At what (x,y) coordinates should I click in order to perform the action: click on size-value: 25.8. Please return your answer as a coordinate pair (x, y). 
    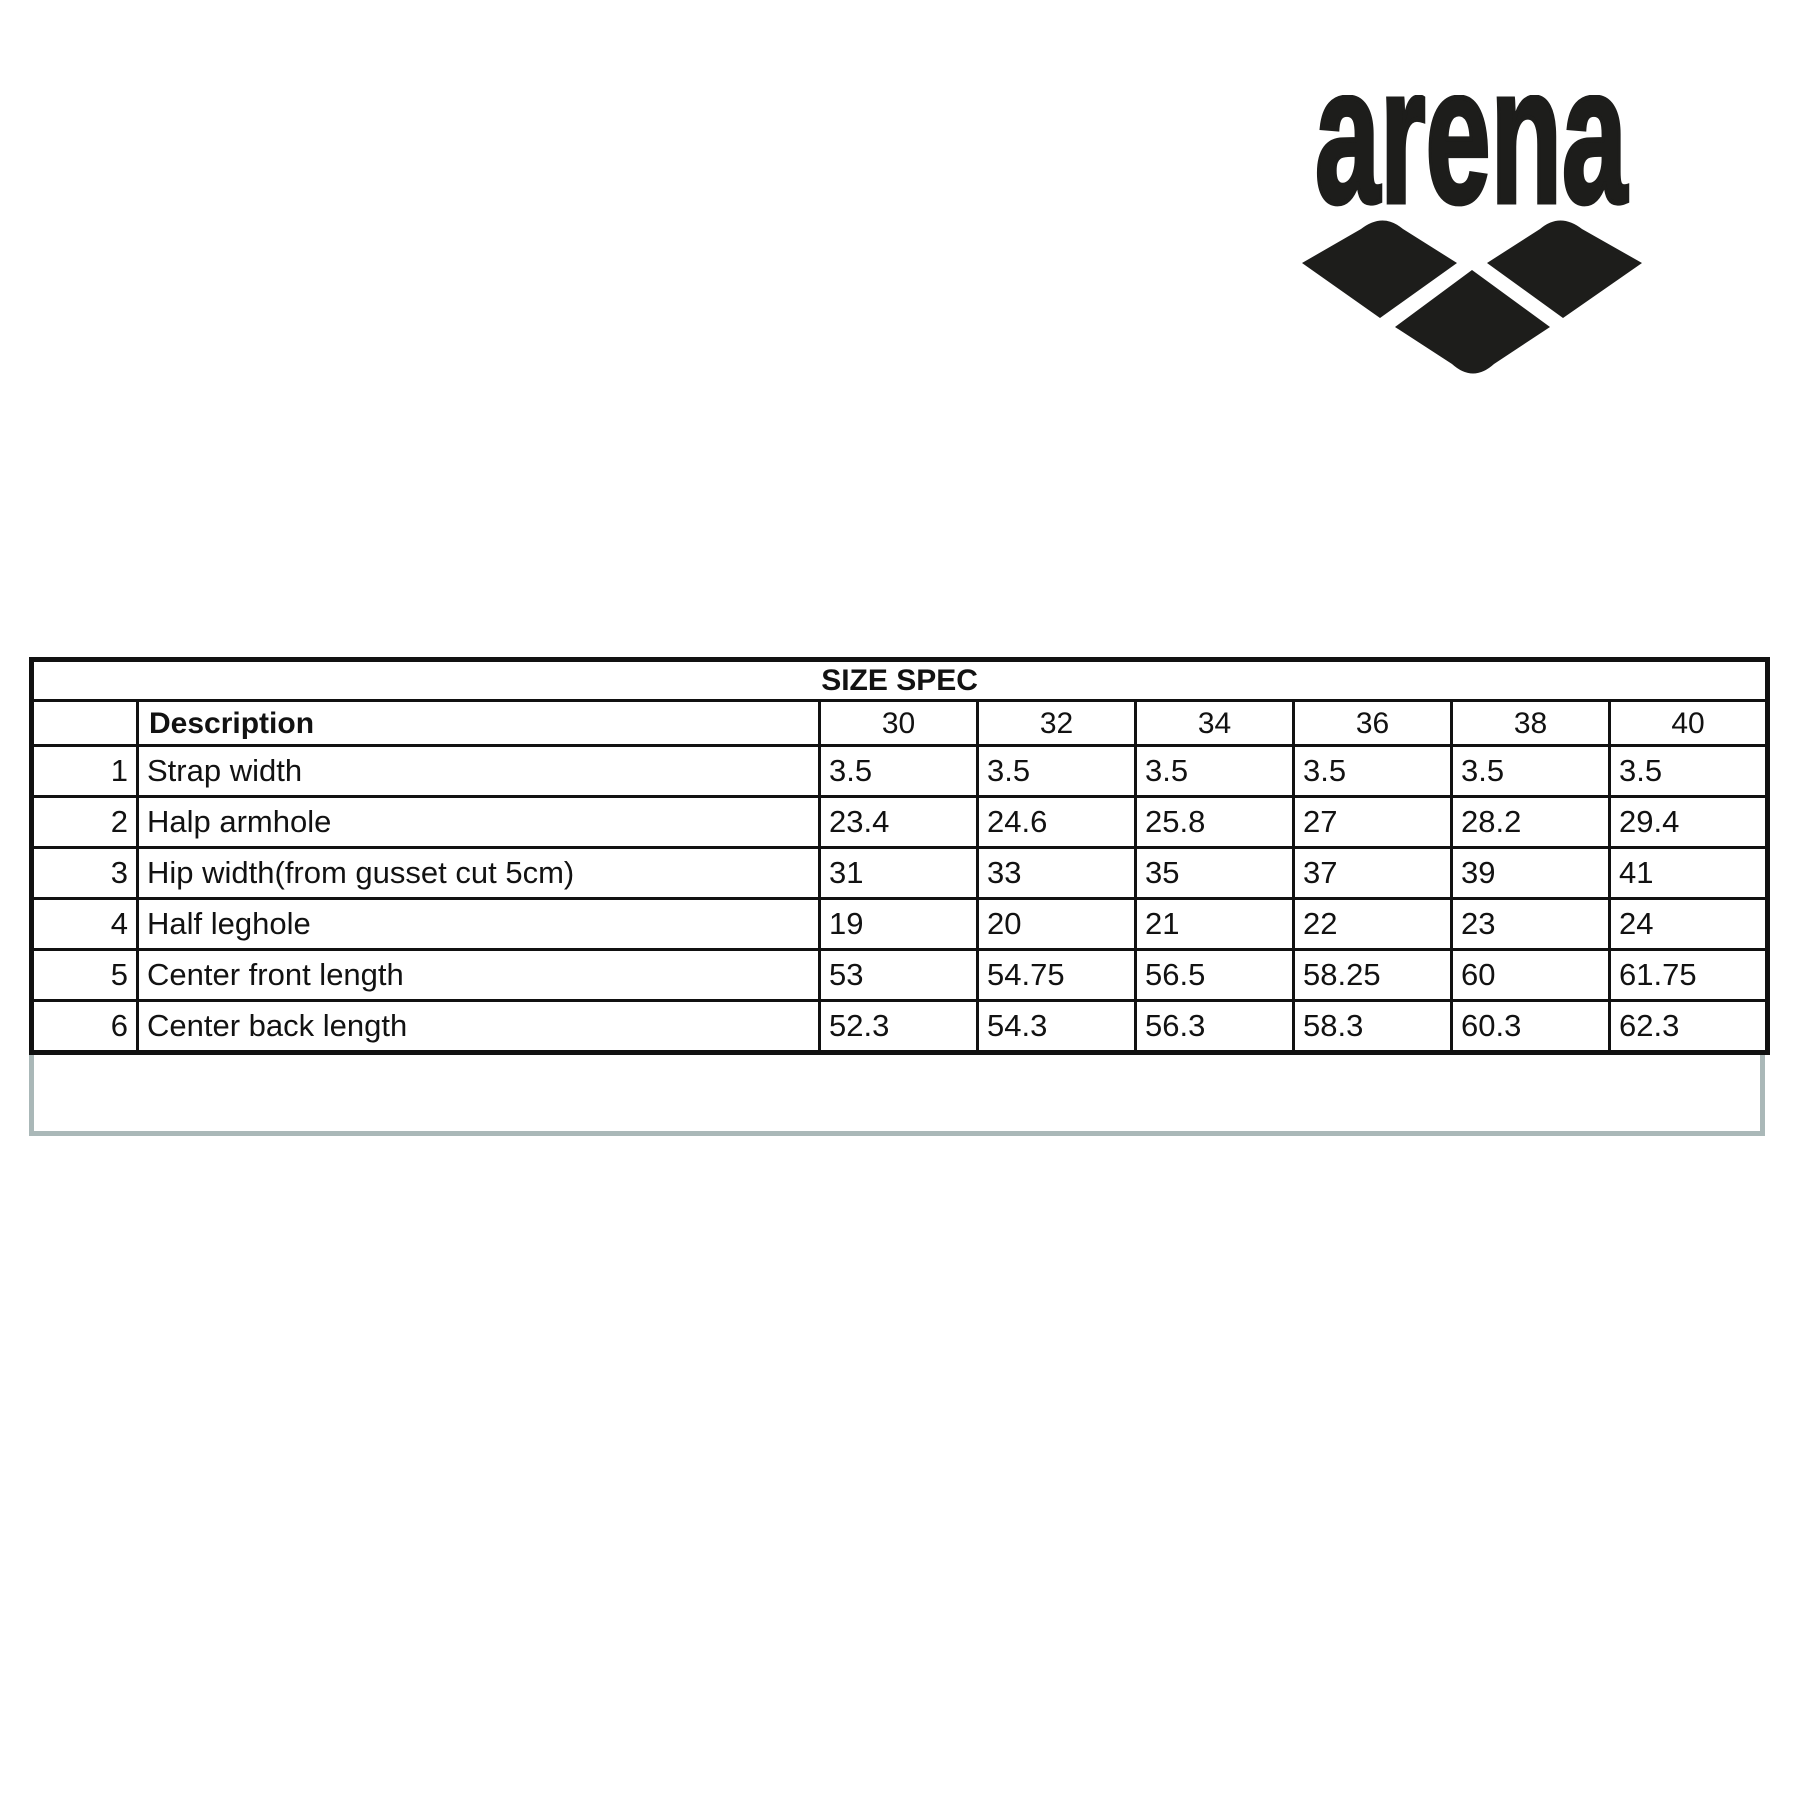
    Looking at the image, I should click on (1214, 822).